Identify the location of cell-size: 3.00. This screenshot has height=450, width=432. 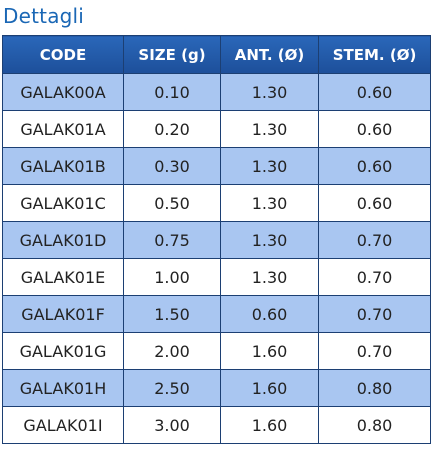
(172, 425).